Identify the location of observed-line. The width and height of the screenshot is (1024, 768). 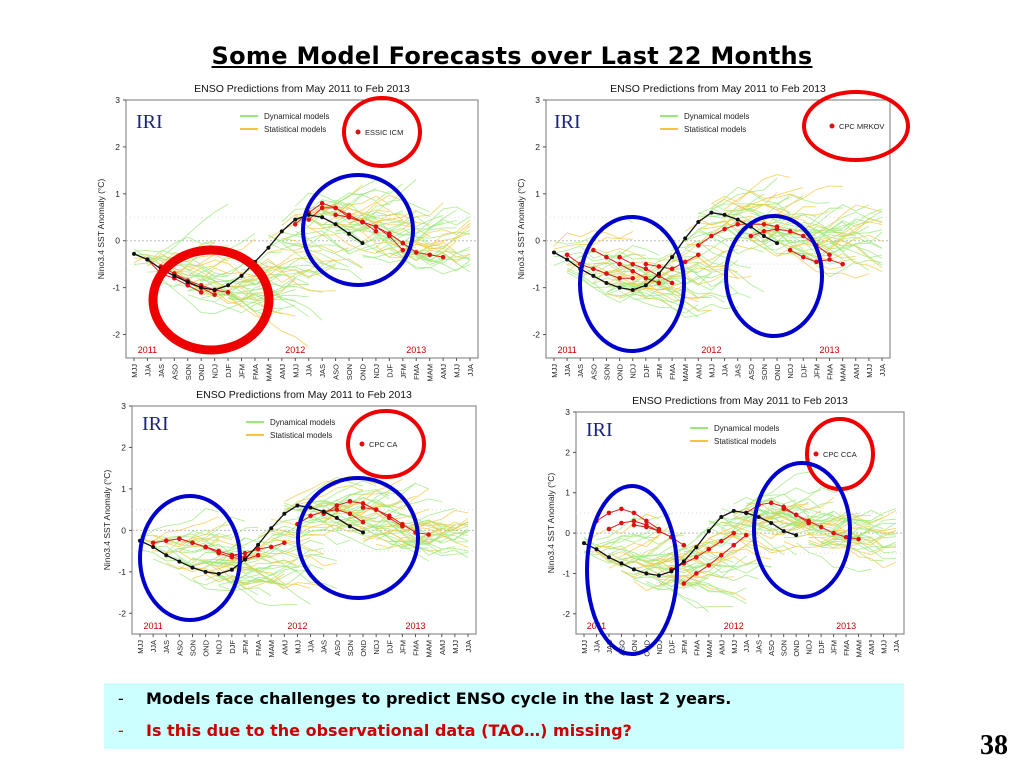
(251, 539).